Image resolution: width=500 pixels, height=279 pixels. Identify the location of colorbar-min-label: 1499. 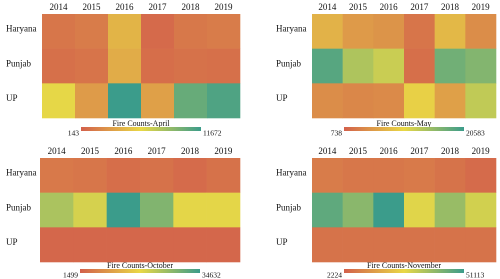
(70, 275).